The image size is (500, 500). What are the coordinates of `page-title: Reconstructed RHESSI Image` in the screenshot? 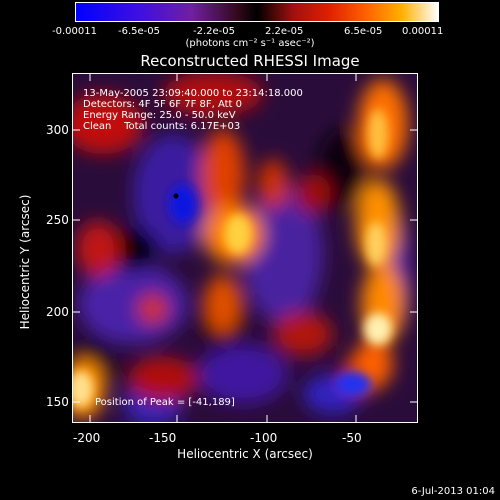 It's located at (250, 61).